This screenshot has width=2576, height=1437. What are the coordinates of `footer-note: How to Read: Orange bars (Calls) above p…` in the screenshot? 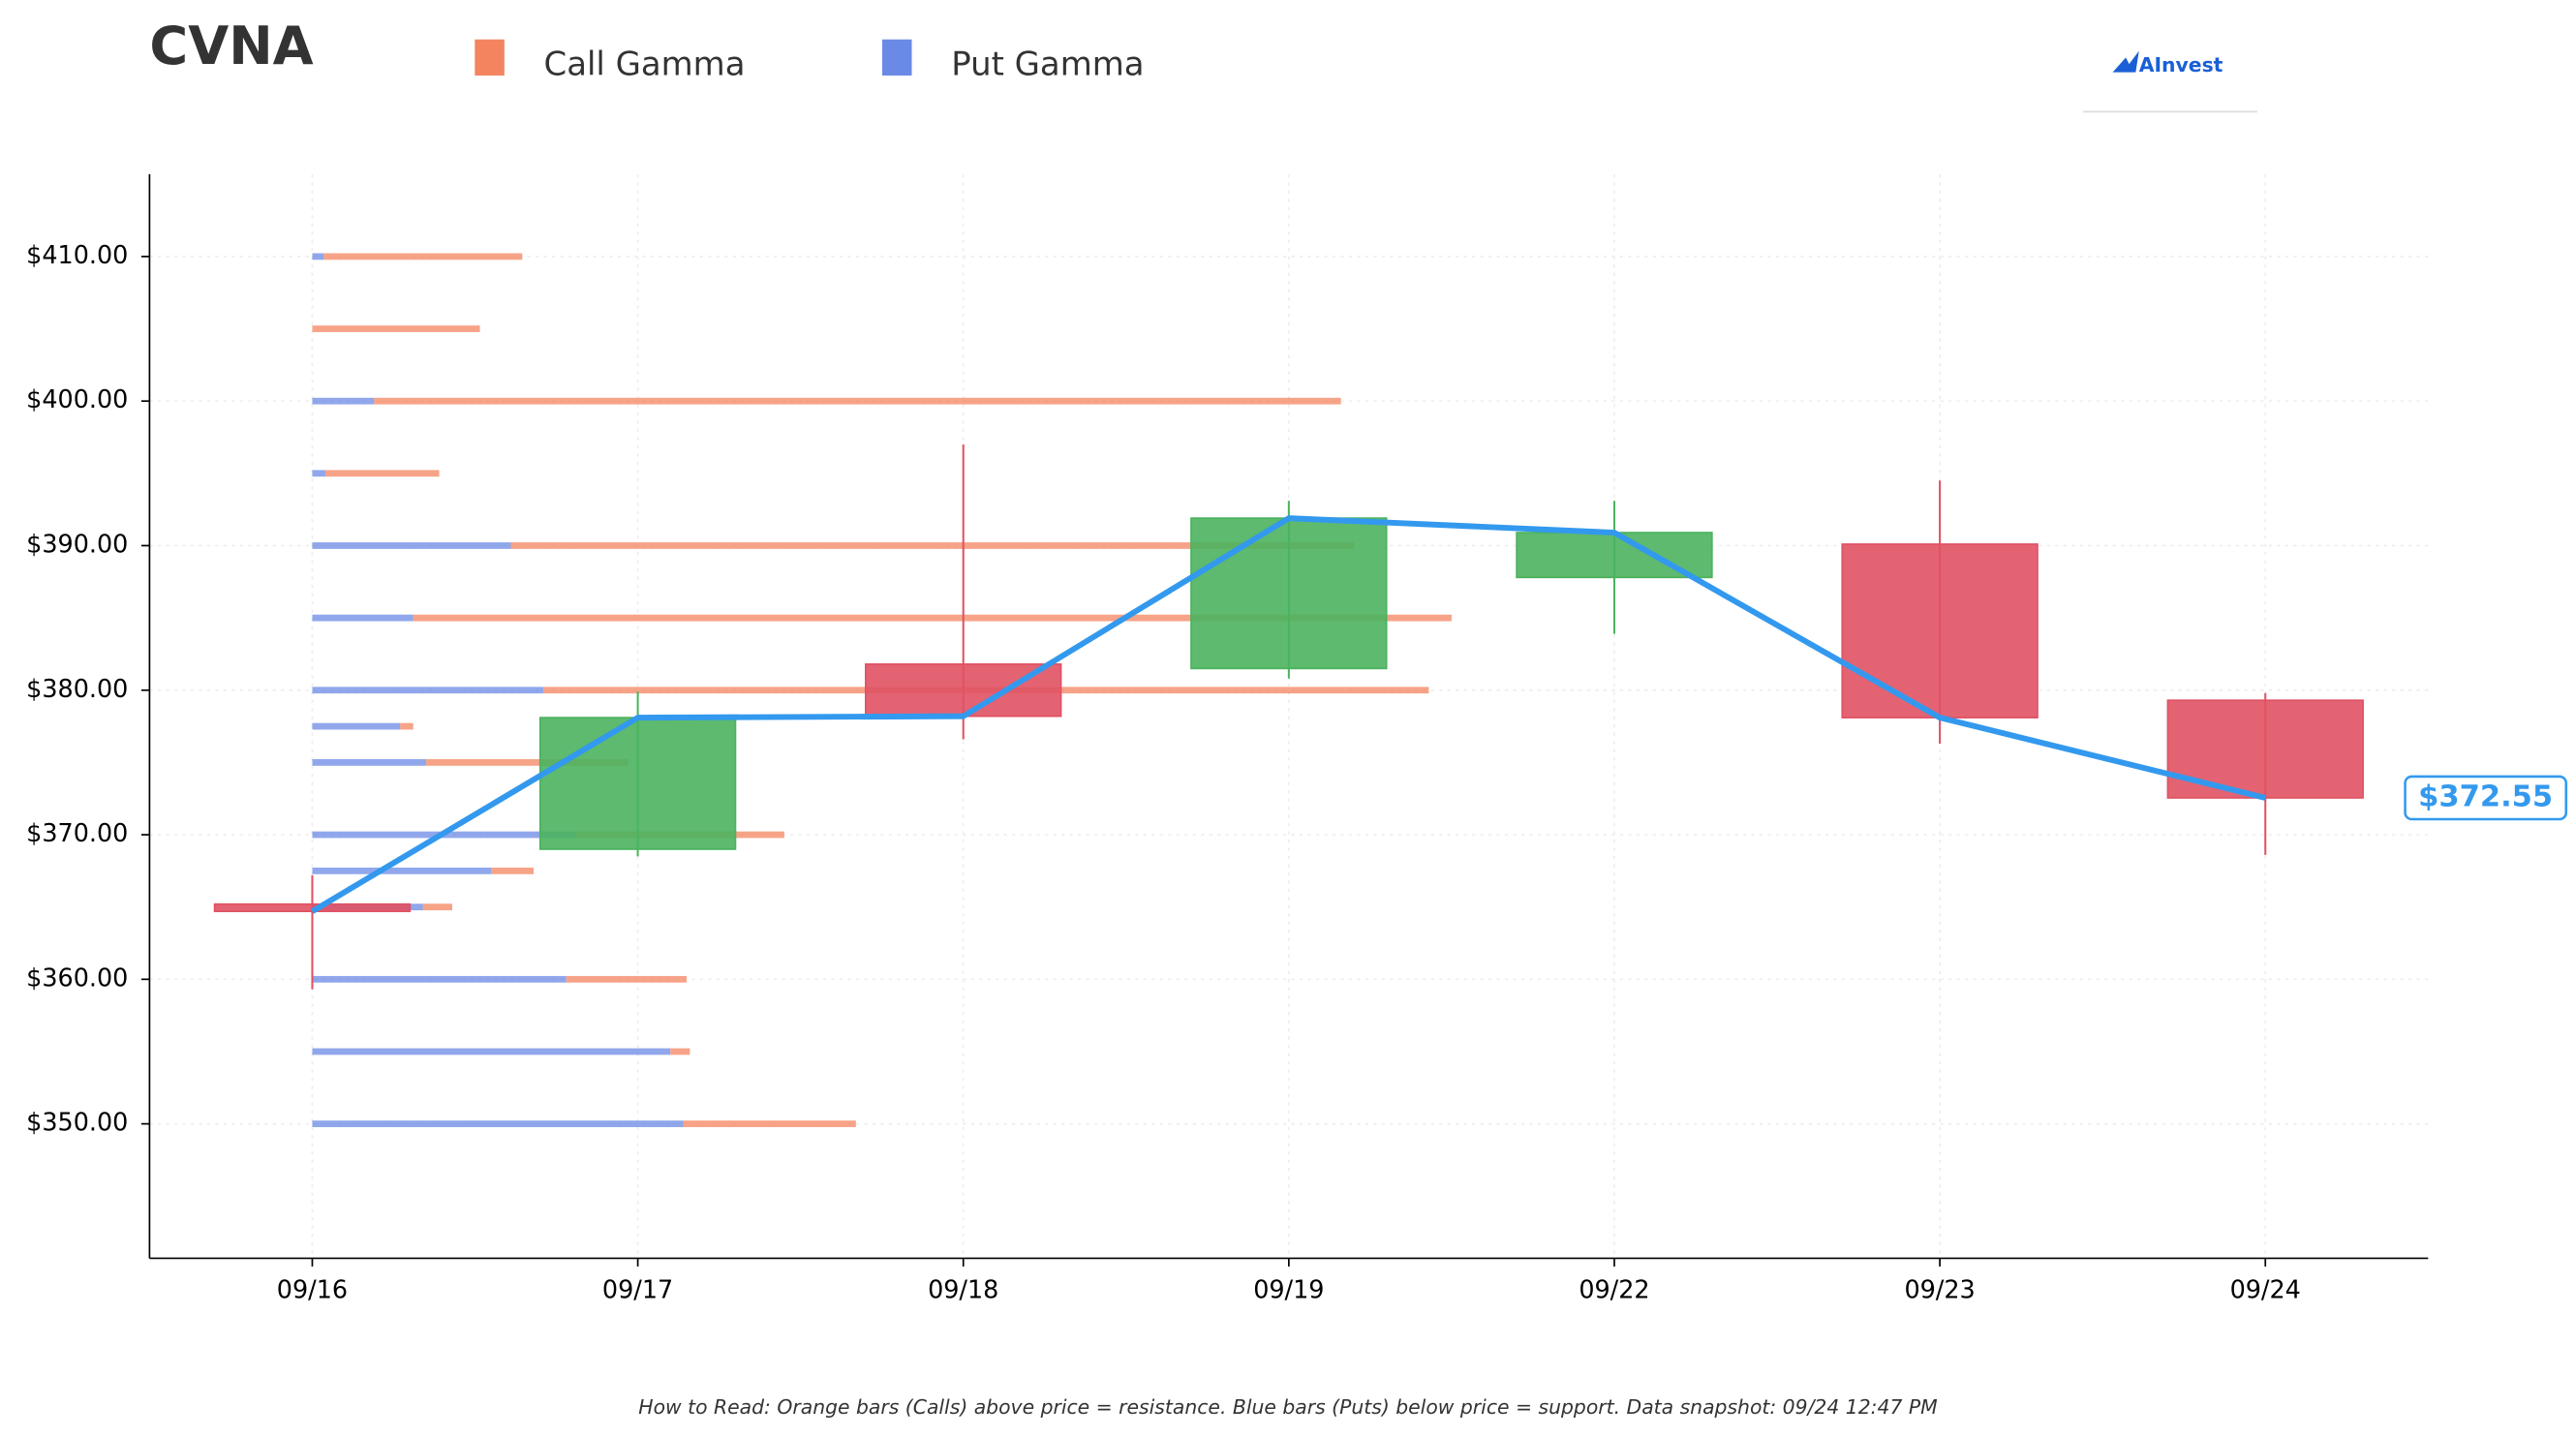 It's located at (1287, 1407).